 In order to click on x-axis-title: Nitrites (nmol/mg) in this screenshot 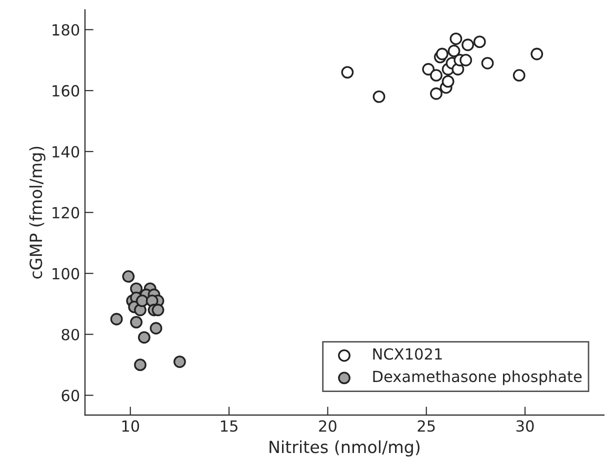, I will do `click(345, 448)`.